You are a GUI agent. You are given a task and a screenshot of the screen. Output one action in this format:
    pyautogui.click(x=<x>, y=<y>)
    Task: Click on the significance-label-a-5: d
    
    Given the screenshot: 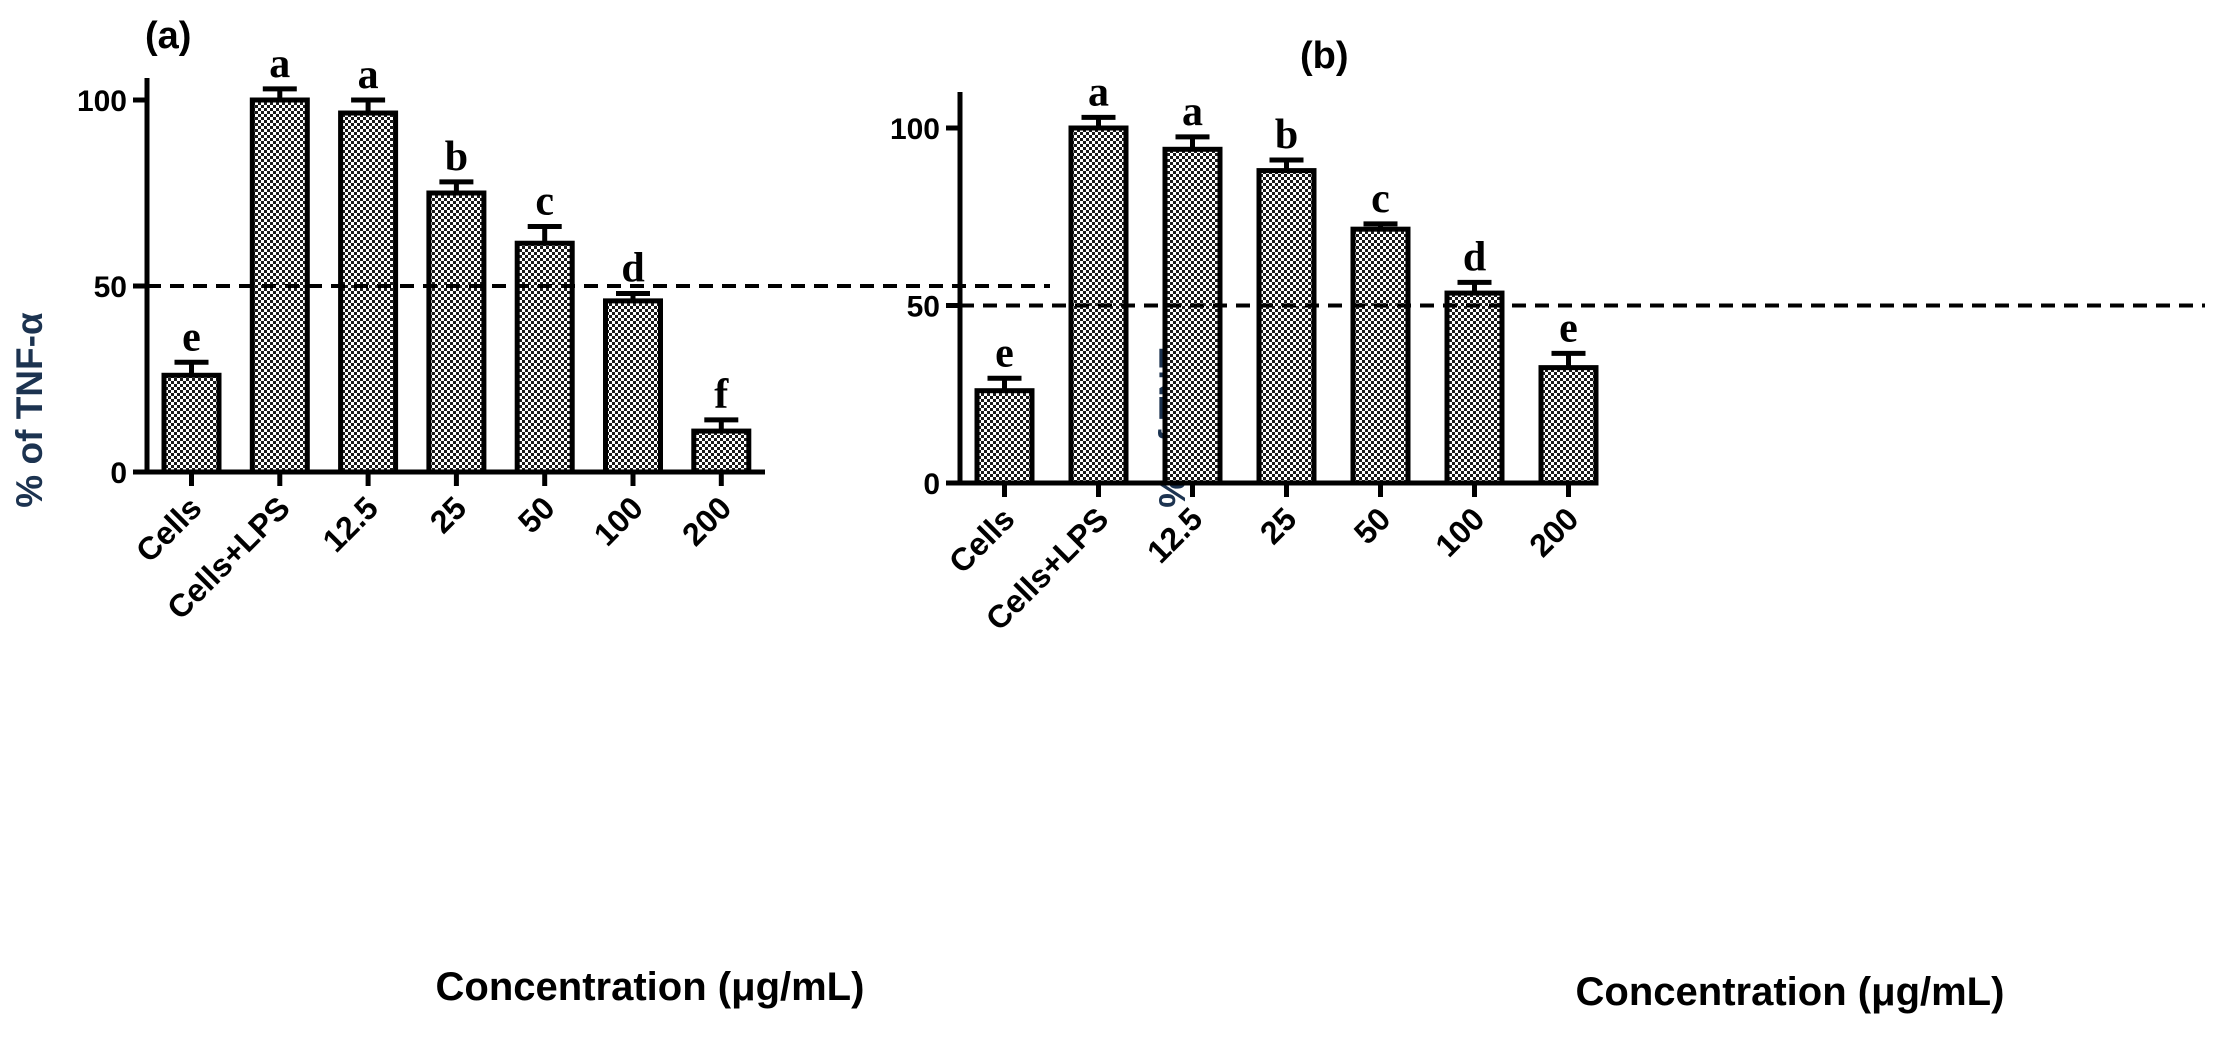 What is the action you would take?
    pyautogui.click(x=632, y=268)
    